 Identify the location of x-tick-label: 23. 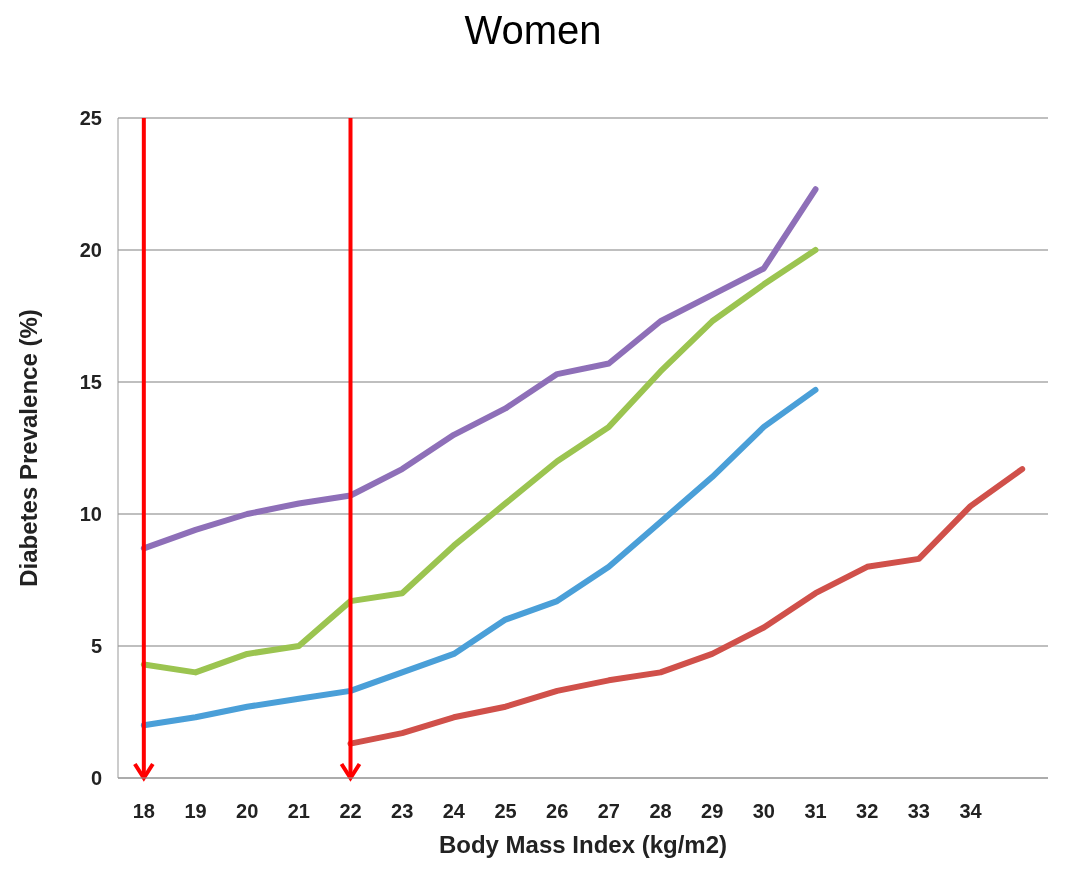
(402, 811).